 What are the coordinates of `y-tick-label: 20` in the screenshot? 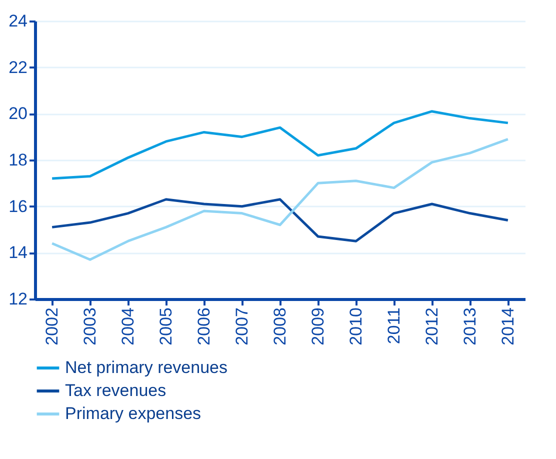 It's located at (18, 114).